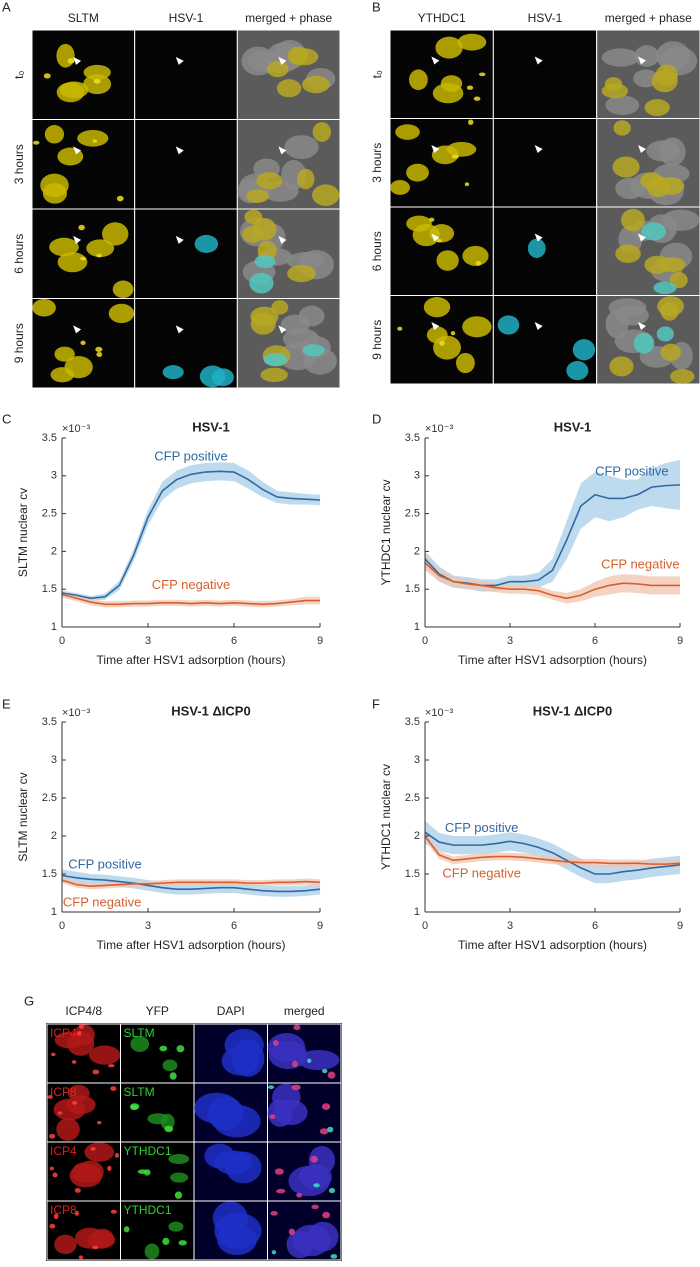 This screenshot has height=1267, width=700. Describe the element at coordinates (23, 816) in the screenshot. I see `y-axis-label: SLTM nuclear cv` at that location.